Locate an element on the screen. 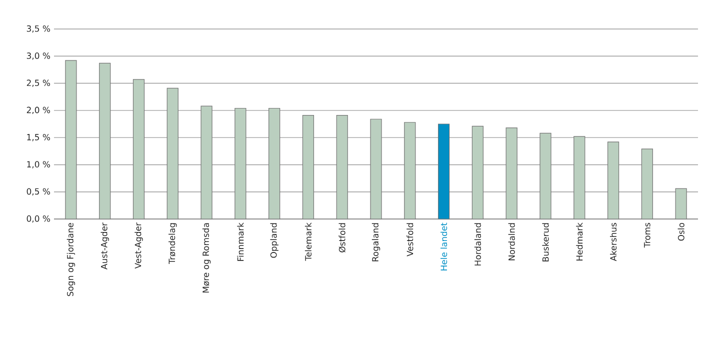  x-tick-label: Akershus is located at coordinates (613, 242).